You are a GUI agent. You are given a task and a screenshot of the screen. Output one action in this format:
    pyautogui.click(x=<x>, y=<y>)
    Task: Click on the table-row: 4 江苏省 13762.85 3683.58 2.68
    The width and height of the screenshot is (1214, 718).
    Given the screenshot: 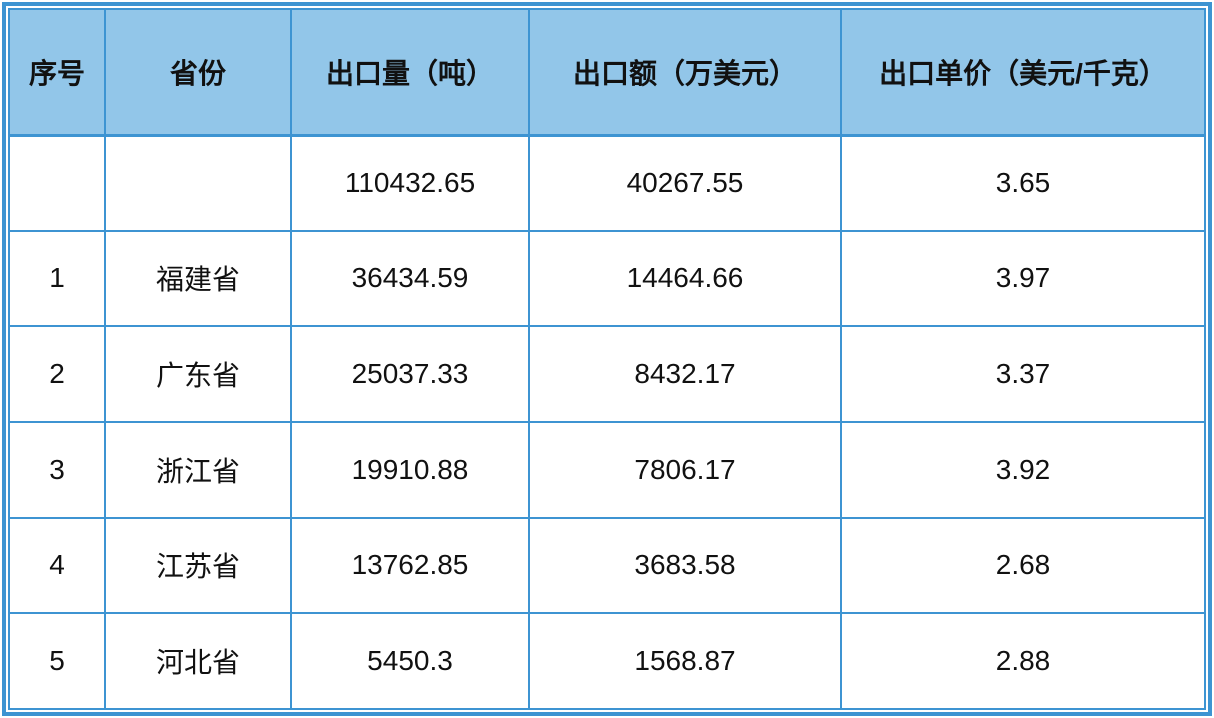 What is the action you would take?
    pyautogui.click(x=607, y=565)
    